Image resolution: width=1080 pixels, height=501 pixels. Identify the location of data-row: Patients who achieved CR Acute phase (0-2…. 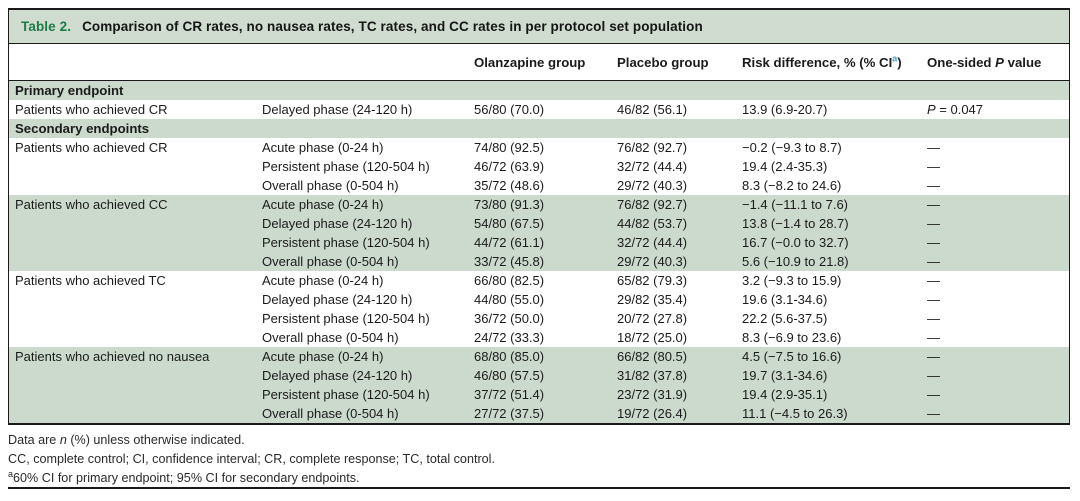
(539, 147).